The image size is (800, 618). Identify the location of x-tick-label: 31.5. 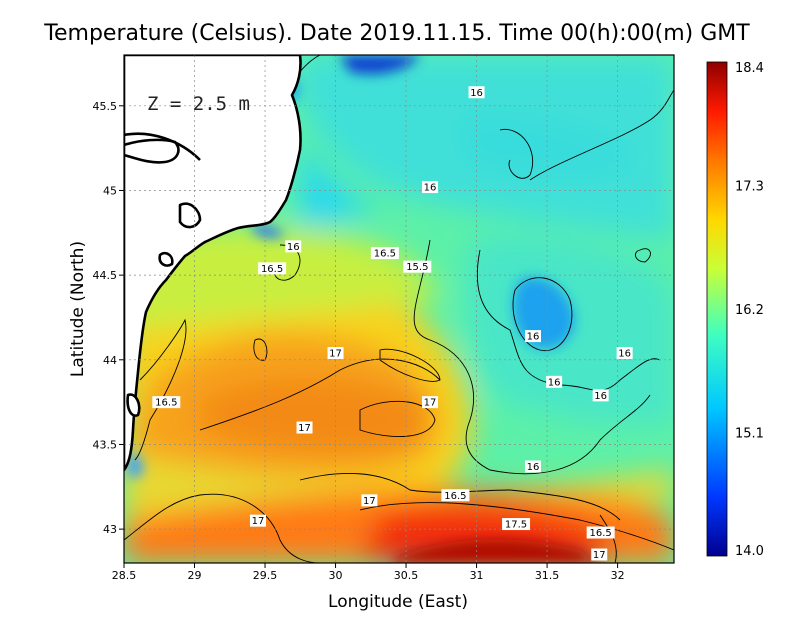
(547, 575).